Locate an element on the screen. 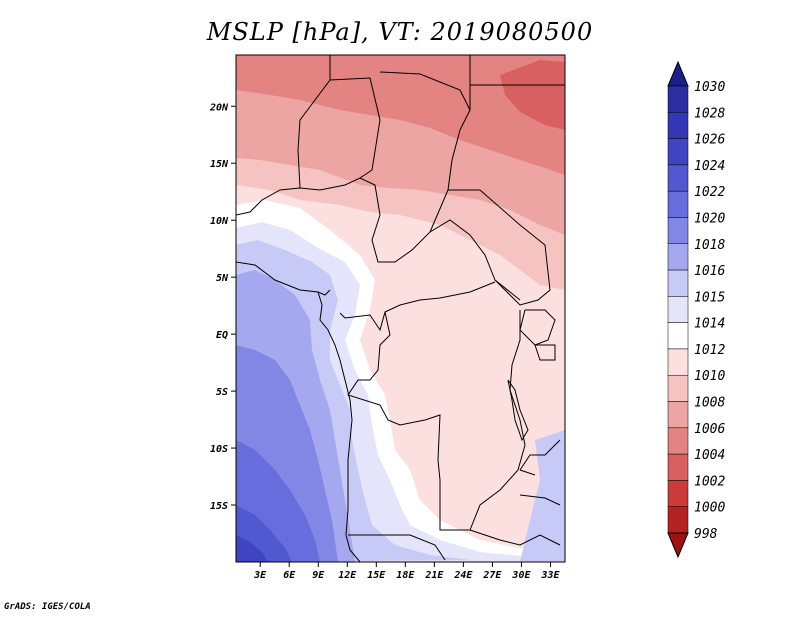  field-1006-nw is located at coordinates (283, 68).